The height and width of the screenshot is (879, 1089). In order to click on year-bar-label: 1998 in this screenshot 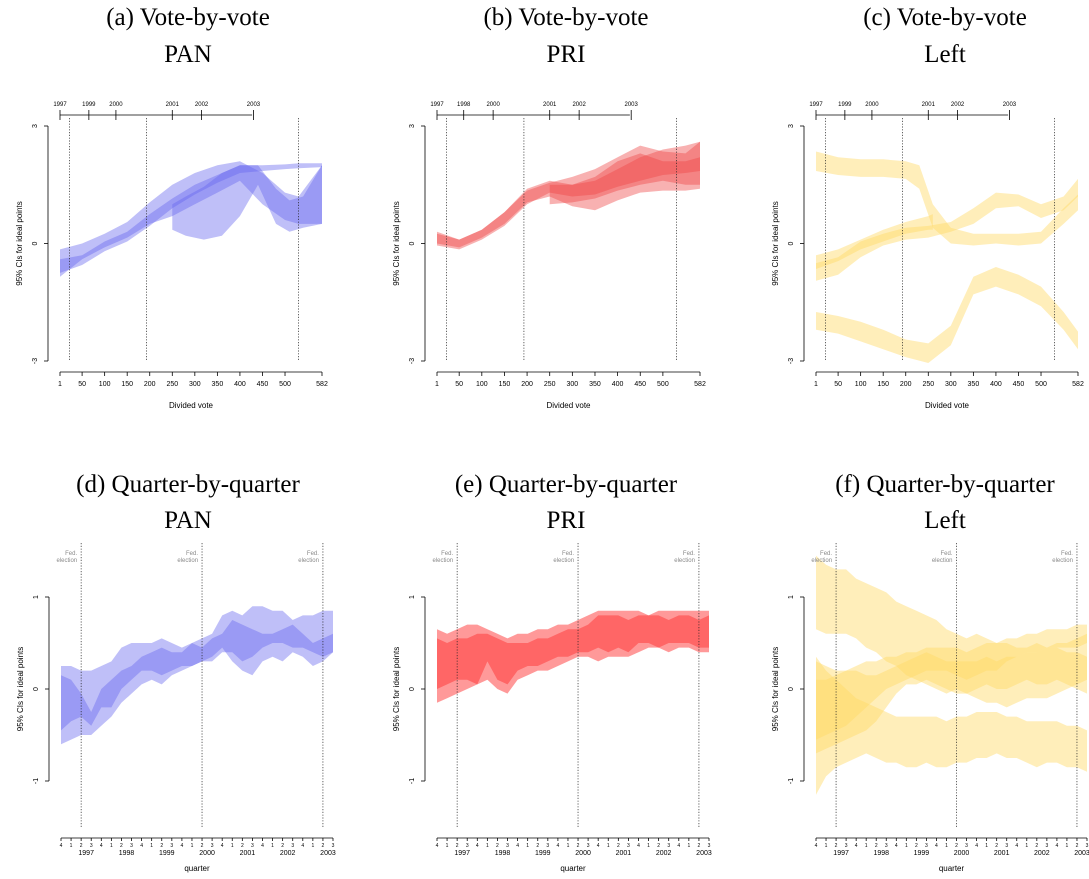, I will do `click(464, 105)`.